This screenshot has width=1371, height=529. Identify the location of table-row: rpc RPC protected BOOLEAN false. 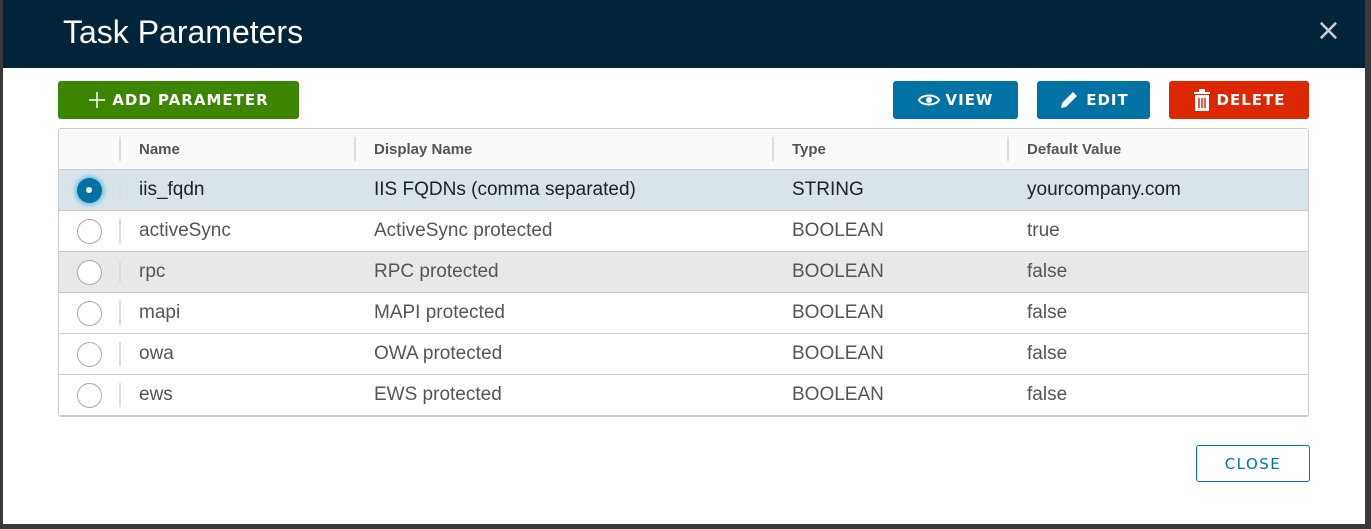
(683, 272).